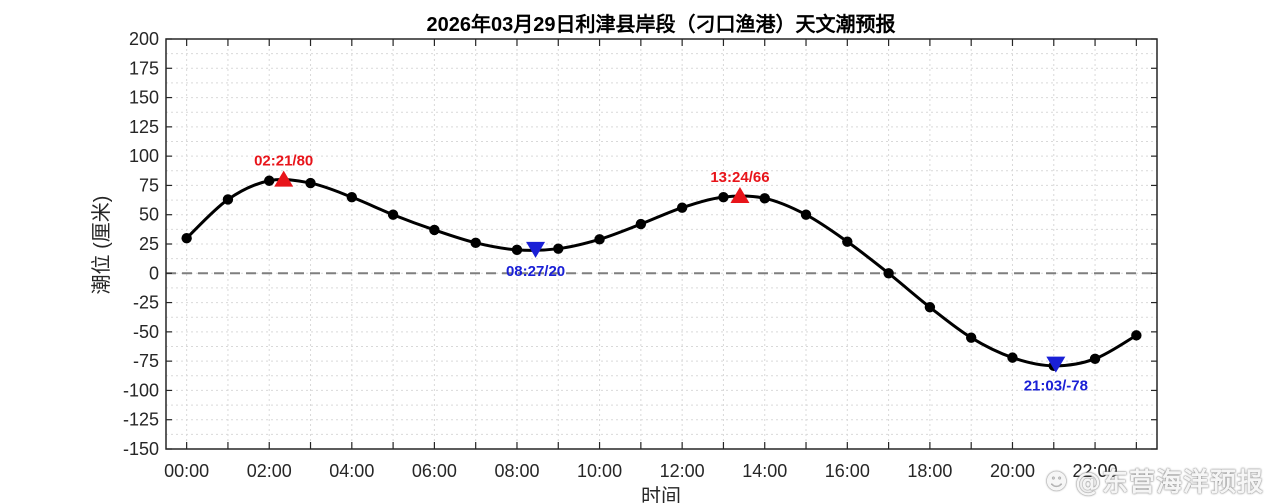 The image size is (1278, 503). What do you see at coordinates (149, 185) in the screenshot?
I see `y-tick-label: 75` at bounding box center [149, 185].